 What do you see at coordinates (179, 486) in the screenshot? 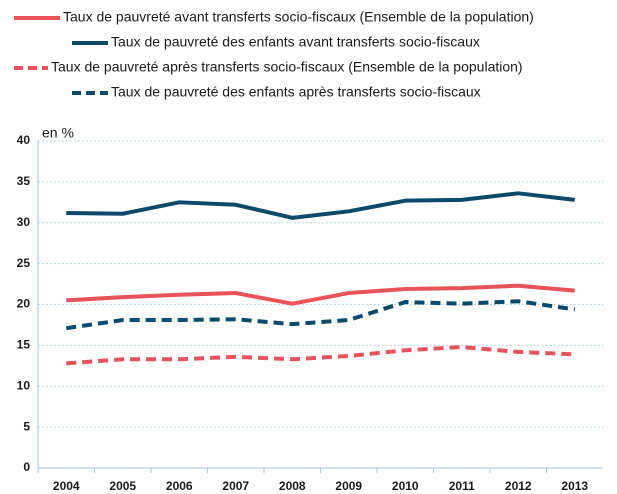
I see `x-tick-label: 2006` at bounding box center [179, 486].